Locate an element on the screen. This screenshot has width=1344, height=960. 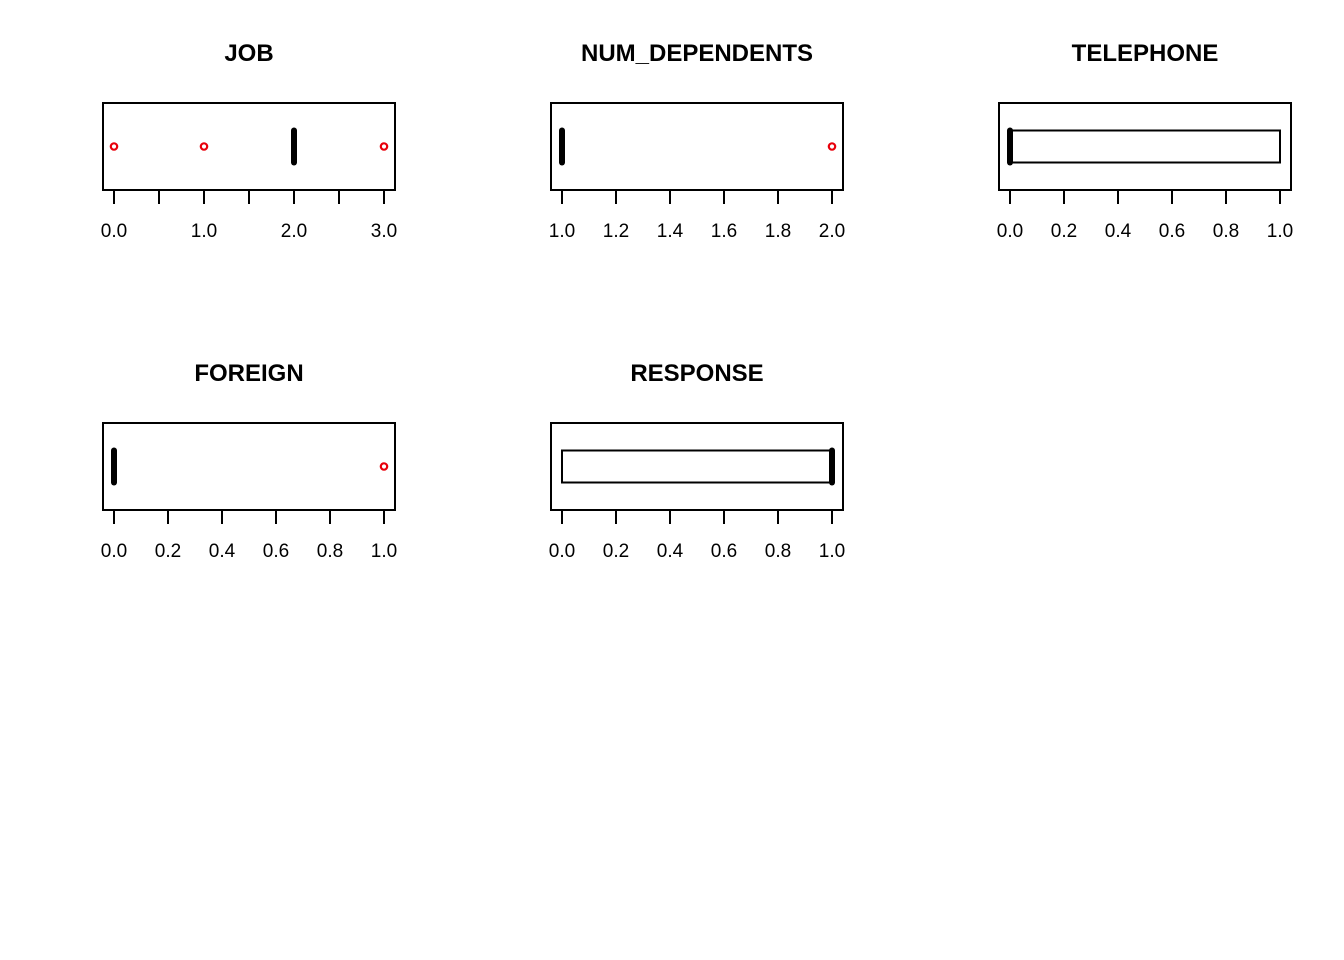
panel-title: NUM_DEPENDENTS is located at coordinates (697, 53).